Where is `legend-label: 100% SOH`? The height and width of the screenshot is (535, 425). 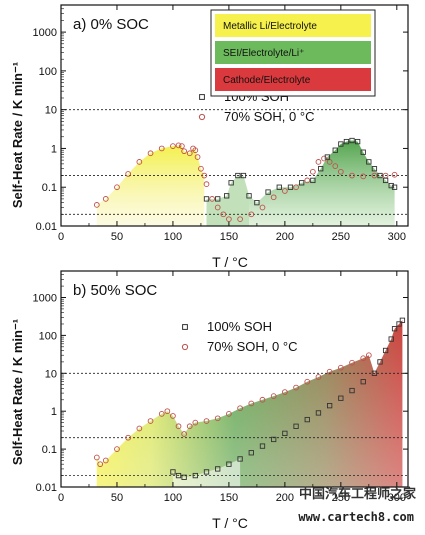 legend-label: 100% SOH is located at coordinates (239, 326).